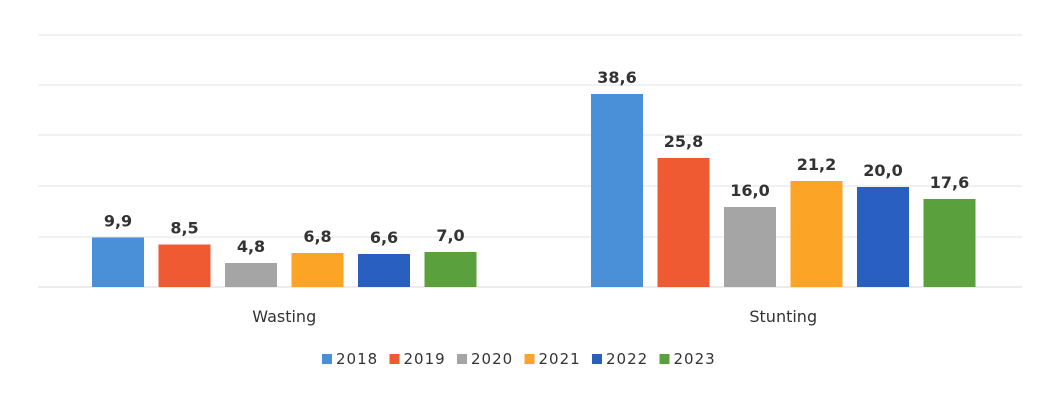  Describe the element at coordinates (949, 182) in the screenshot. I see `bar-value-label: 17,6` at that location.